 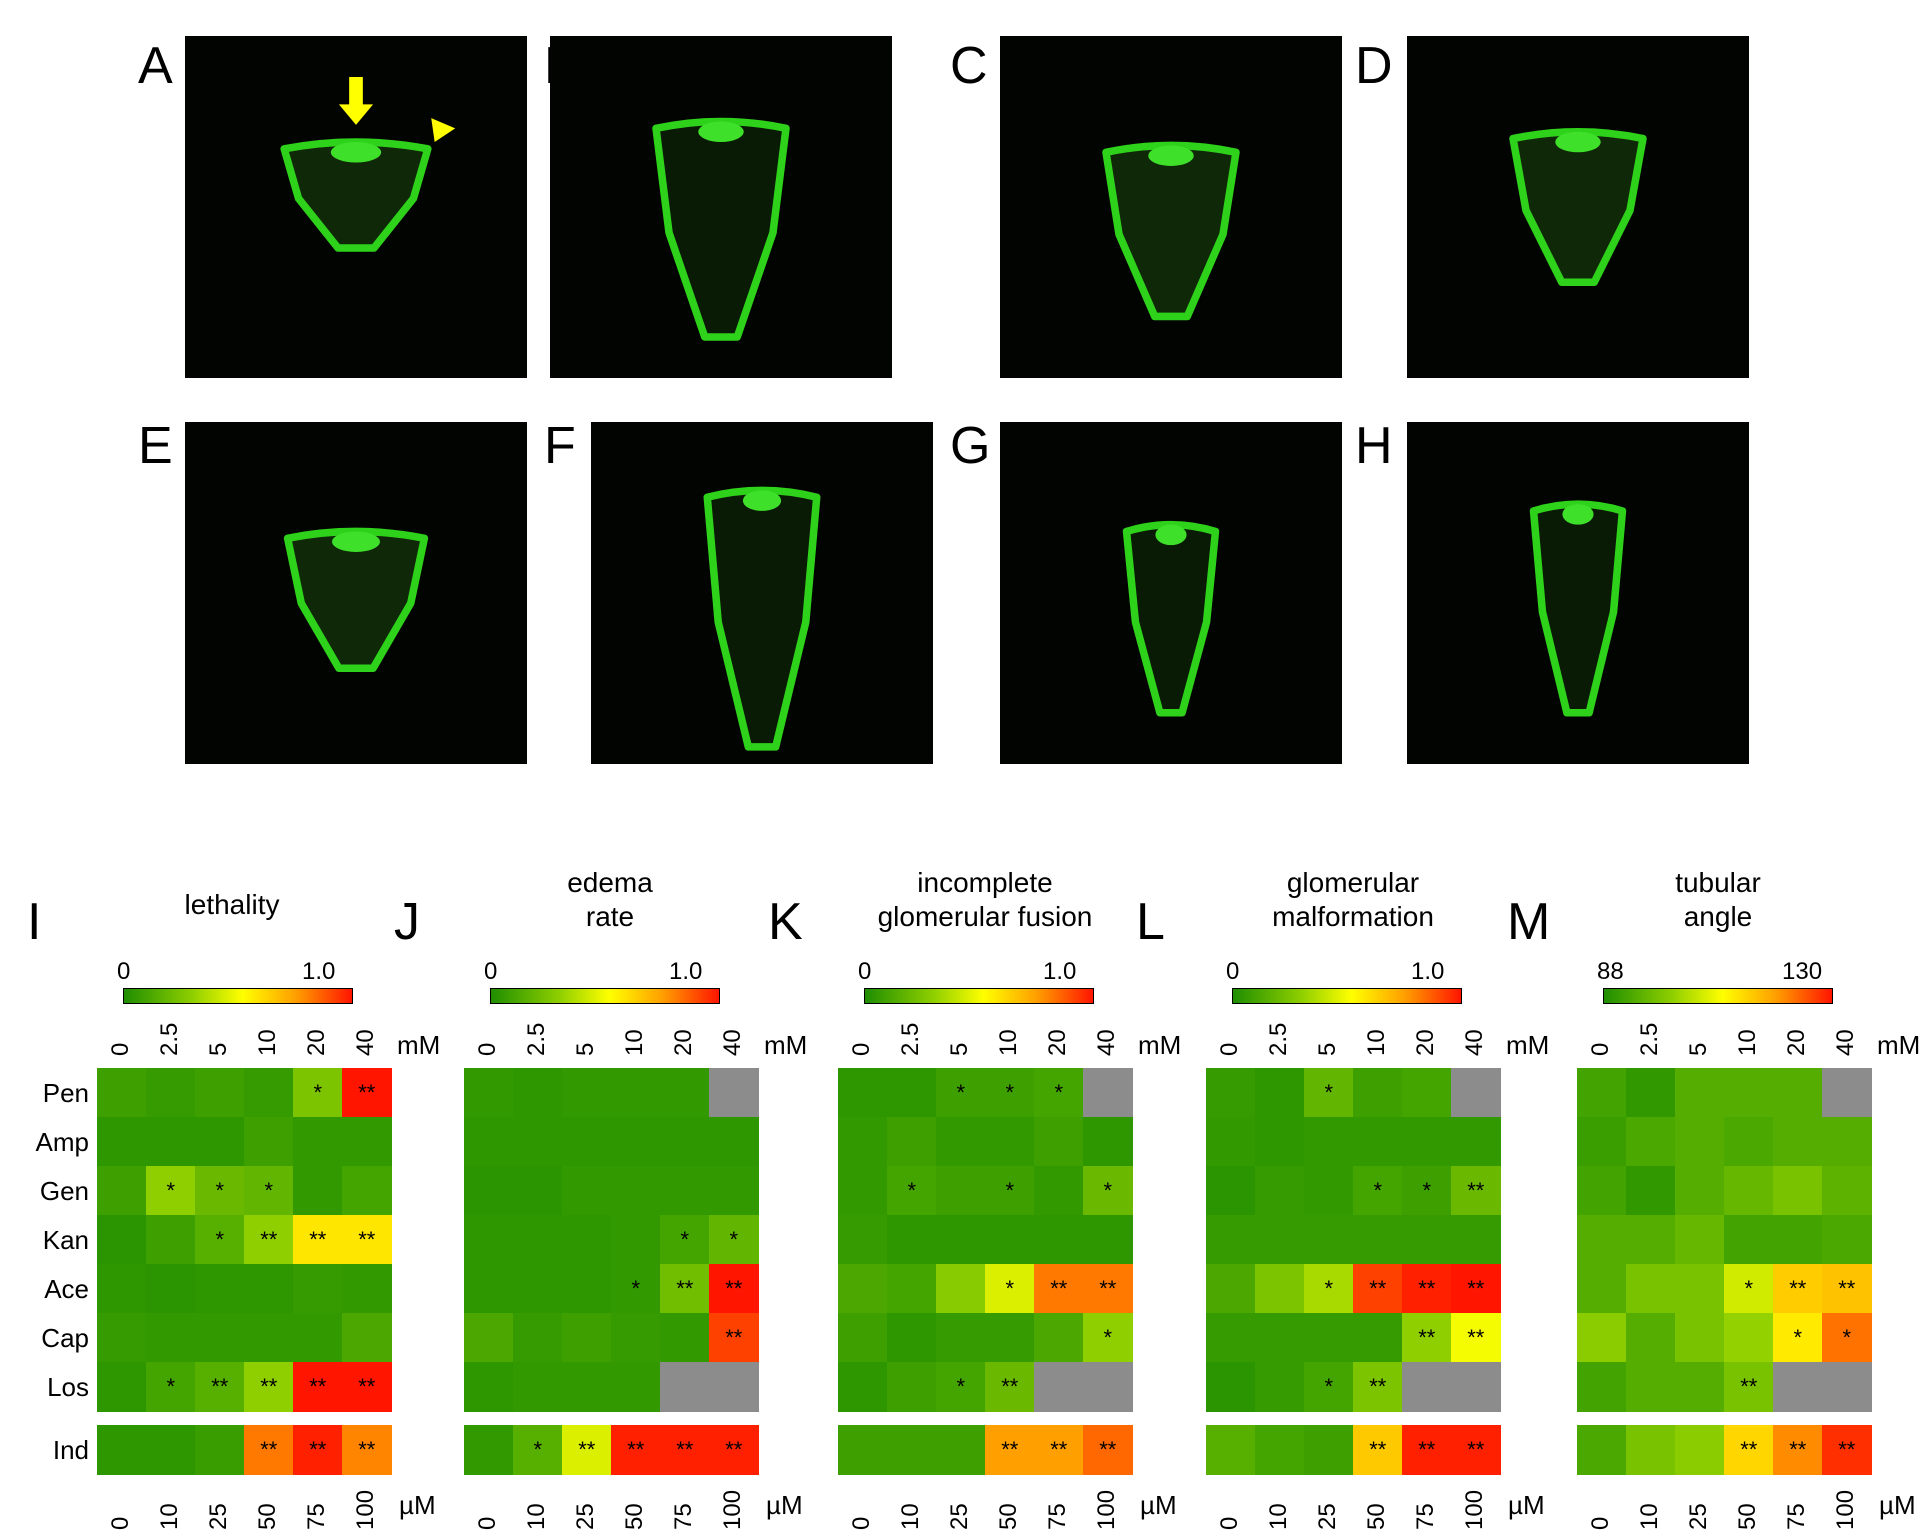 I want to click on mM-tick-label: 2.5, so click(x=1278, y=1039).